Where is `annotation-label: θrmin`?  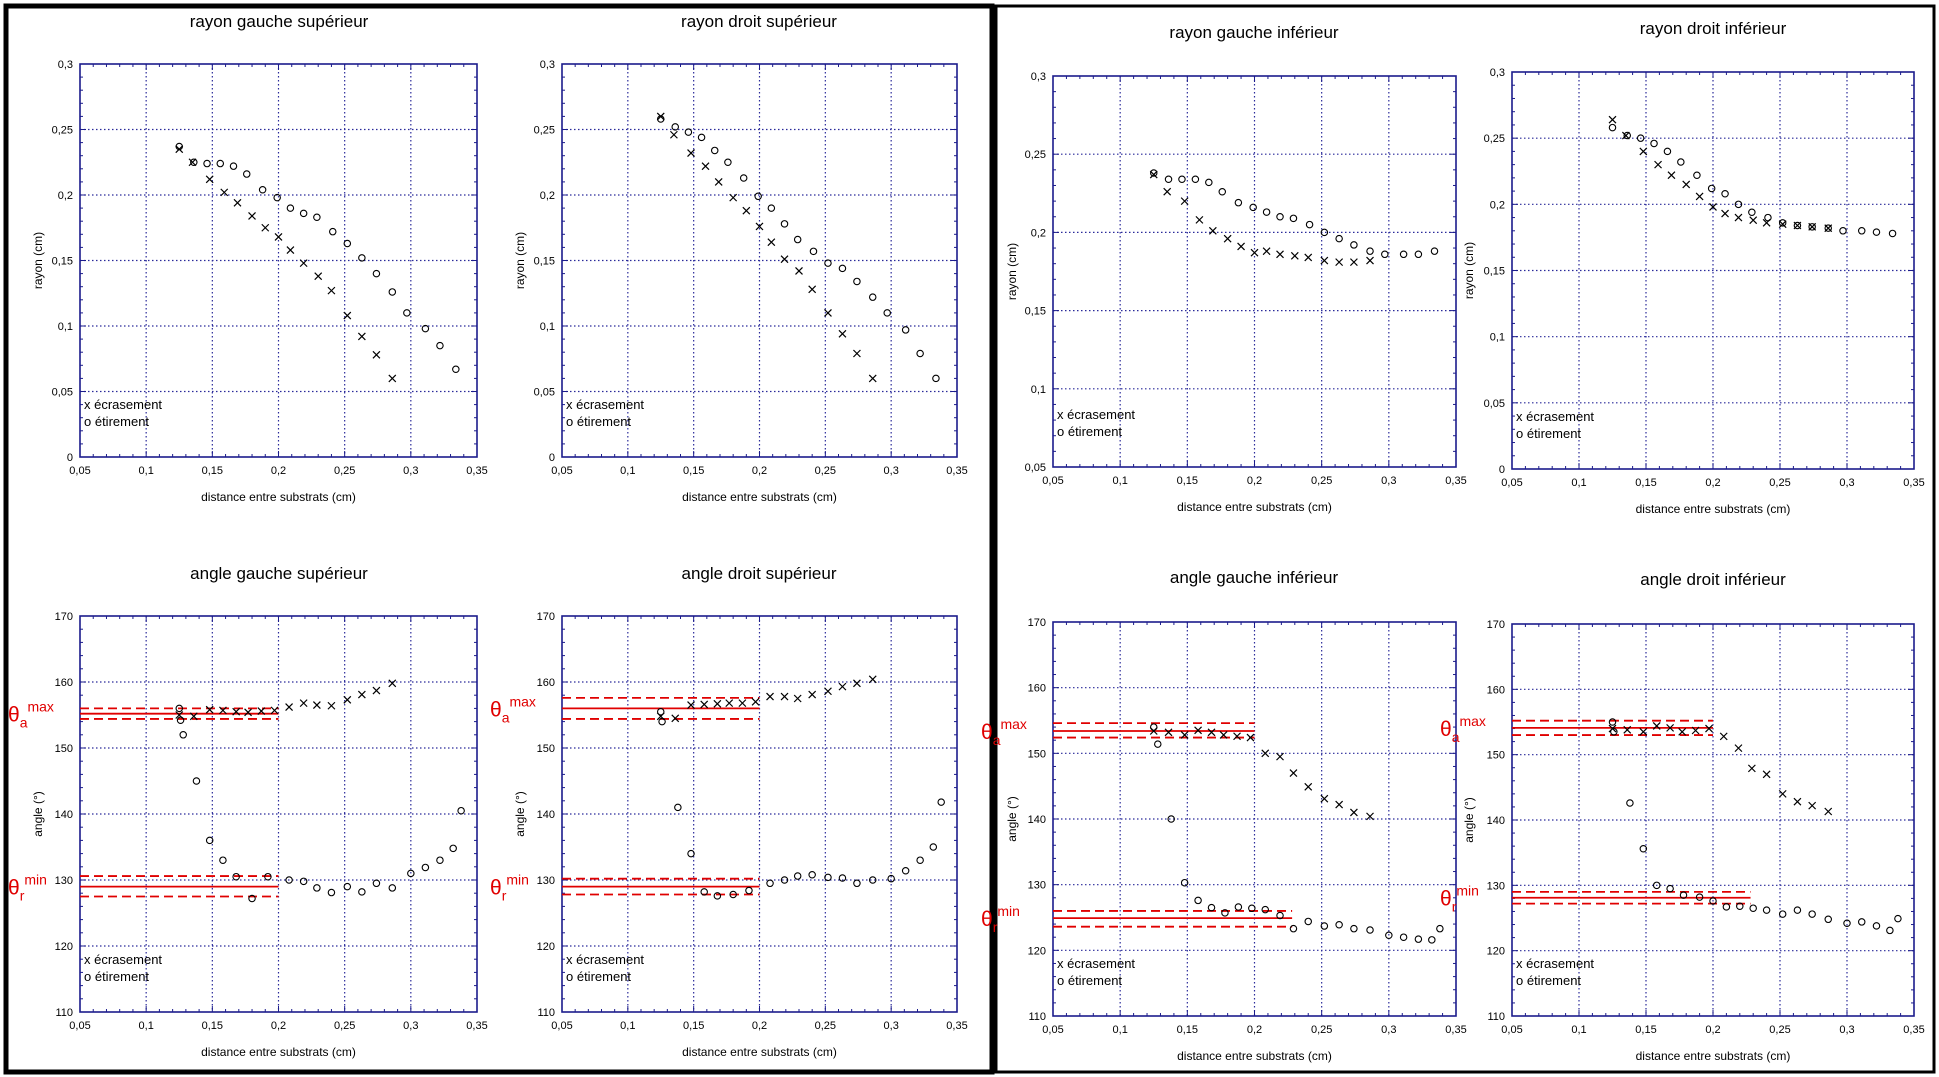 annotation-label: θrmin is located at coordinates (1459, 899).